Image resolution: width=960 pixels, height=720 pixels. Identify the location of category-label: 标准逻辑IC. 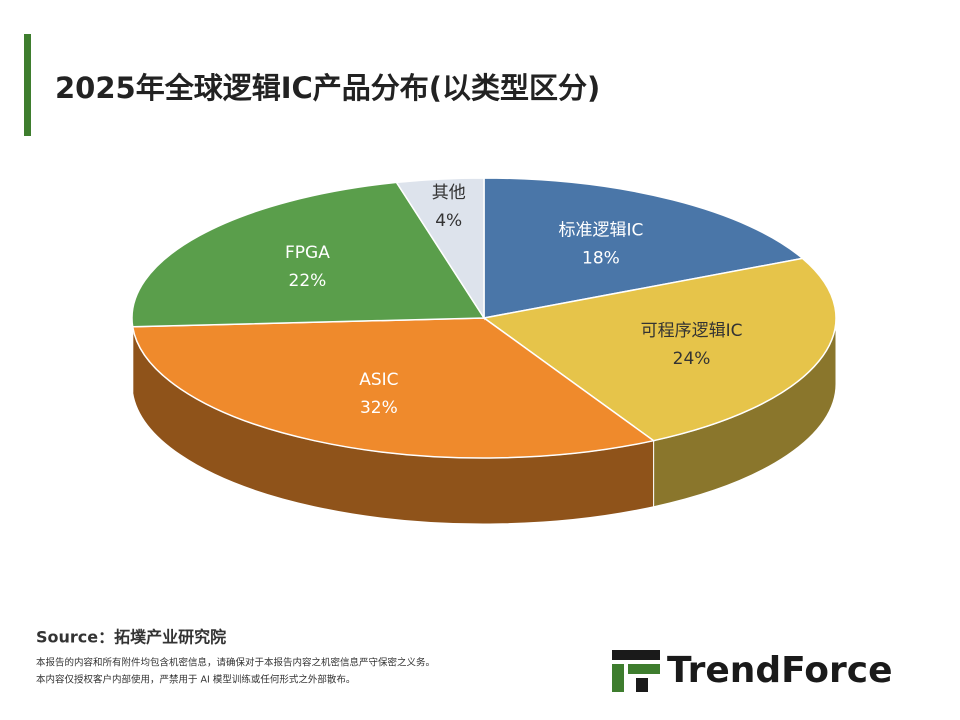
(600, 231).